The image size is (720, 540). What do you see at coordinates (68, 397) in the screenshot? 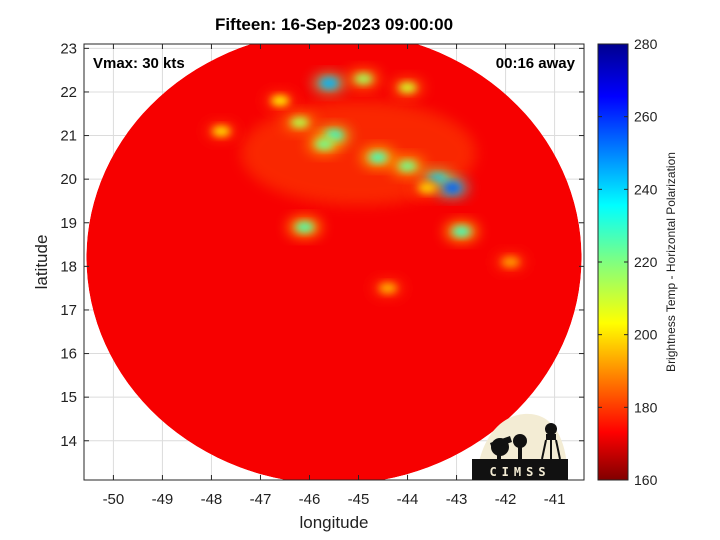
I see `y-tick-label: 15` at bounding box center [68, 397].